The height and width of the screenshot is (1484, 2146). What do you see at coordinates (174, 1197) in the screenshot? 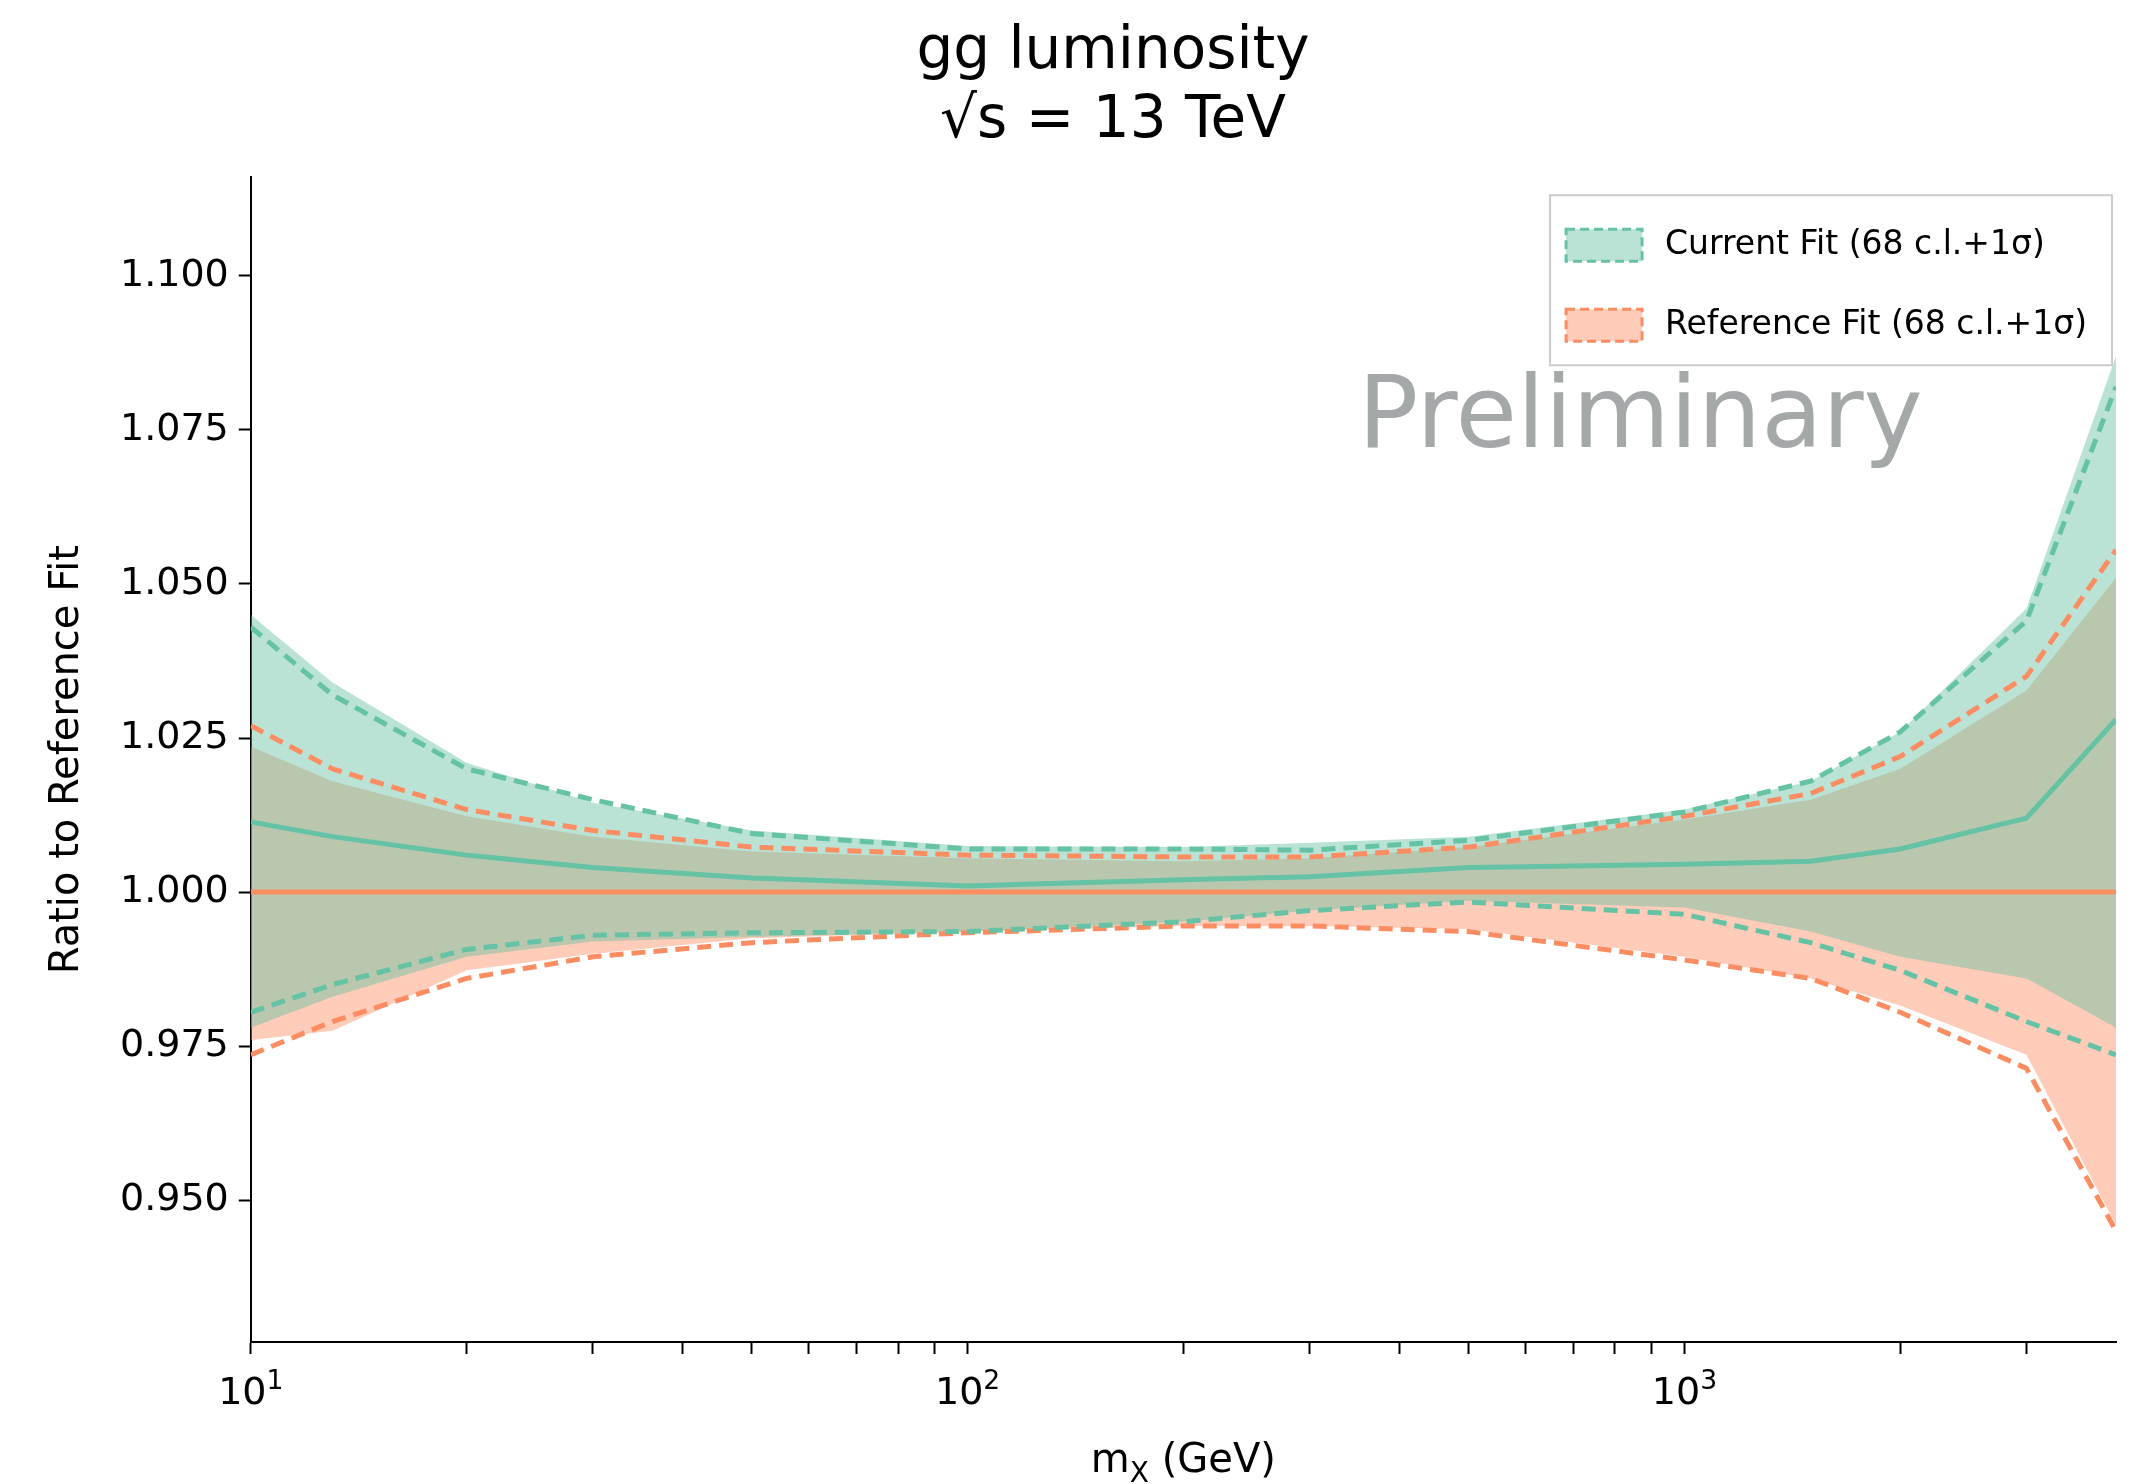
I see `y-tick-label: 0.950` at bounding box center [174, 1197].